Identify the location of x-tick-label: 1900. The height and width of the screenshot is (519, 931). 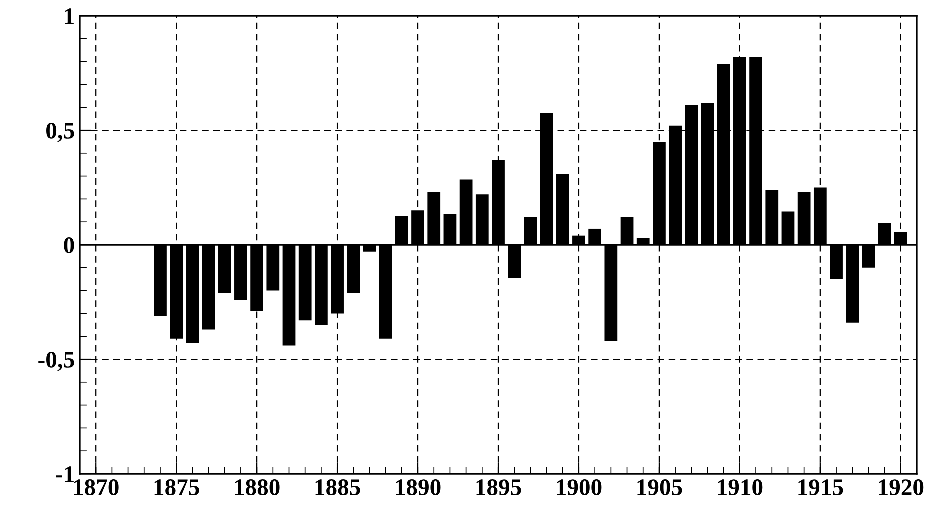
(579, 488).